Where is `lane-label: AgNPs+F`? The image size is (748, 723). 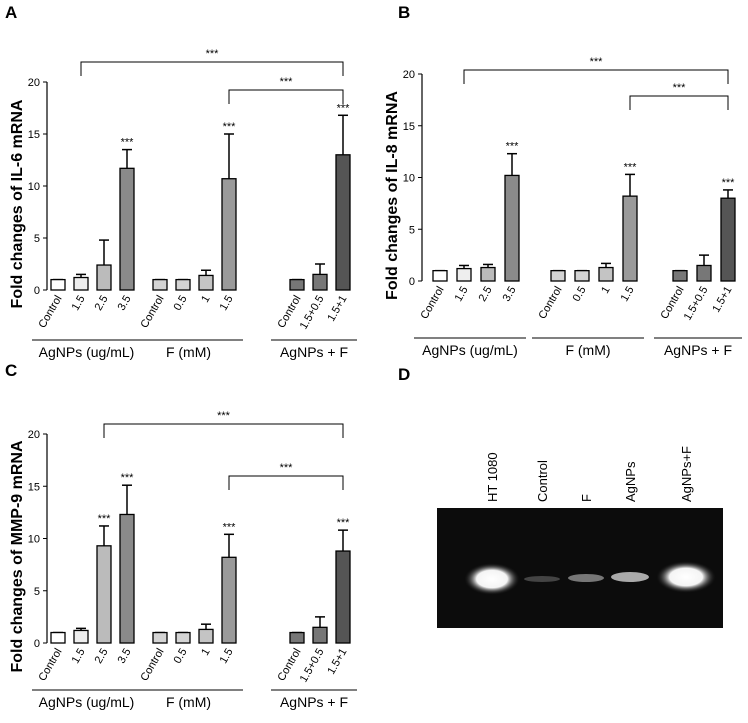 lane-label: AgNPs+F is located at coordinates (686, 474).